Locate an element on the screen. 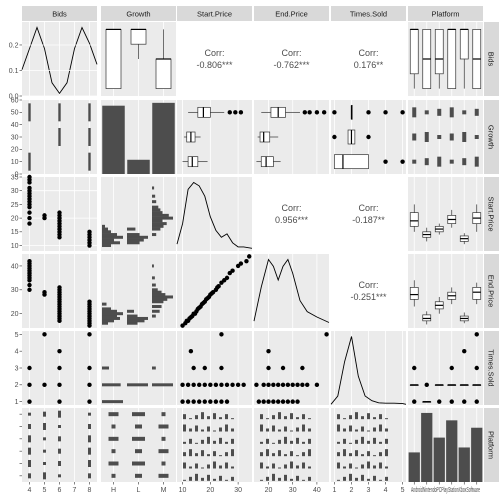 This screenshot has width=504, height=504. row-strip is located at coordinates (491, 368).